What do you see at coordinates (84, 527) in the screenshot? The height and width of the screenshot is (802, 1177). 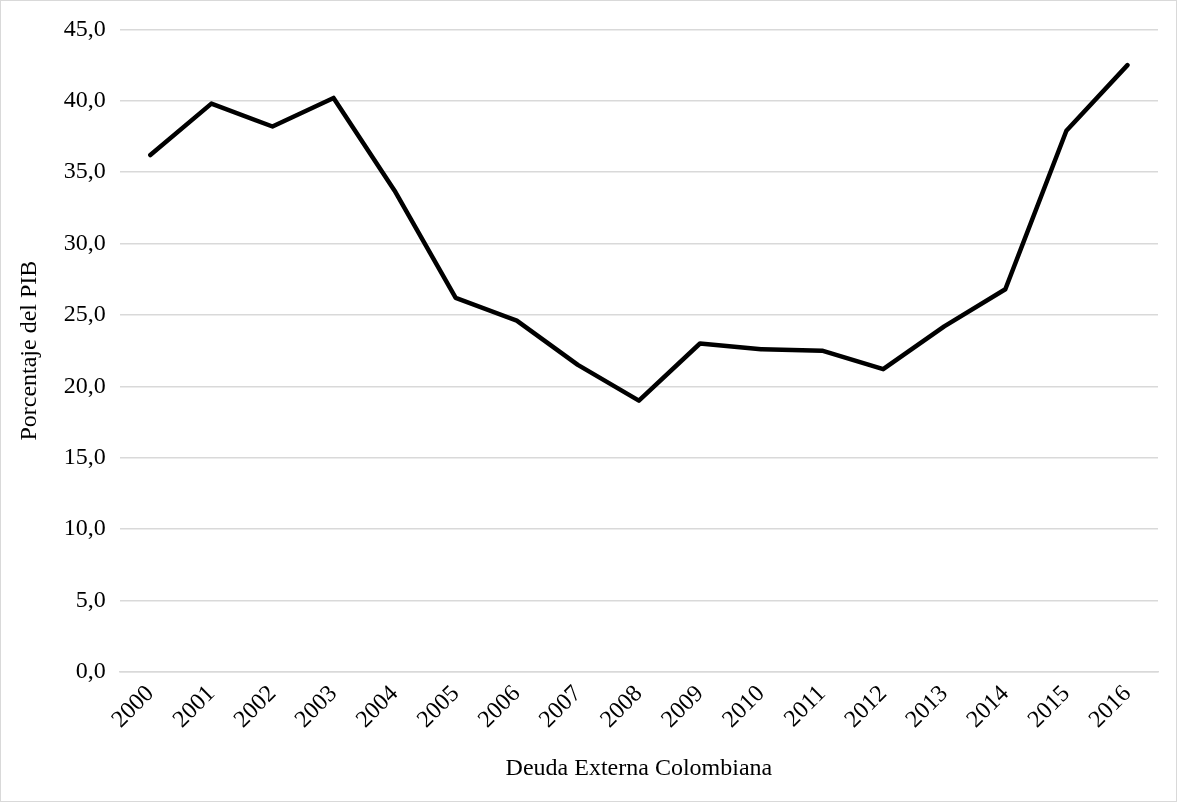 I see `y-tick-label: 10,0` at bounding box center [84, 527].